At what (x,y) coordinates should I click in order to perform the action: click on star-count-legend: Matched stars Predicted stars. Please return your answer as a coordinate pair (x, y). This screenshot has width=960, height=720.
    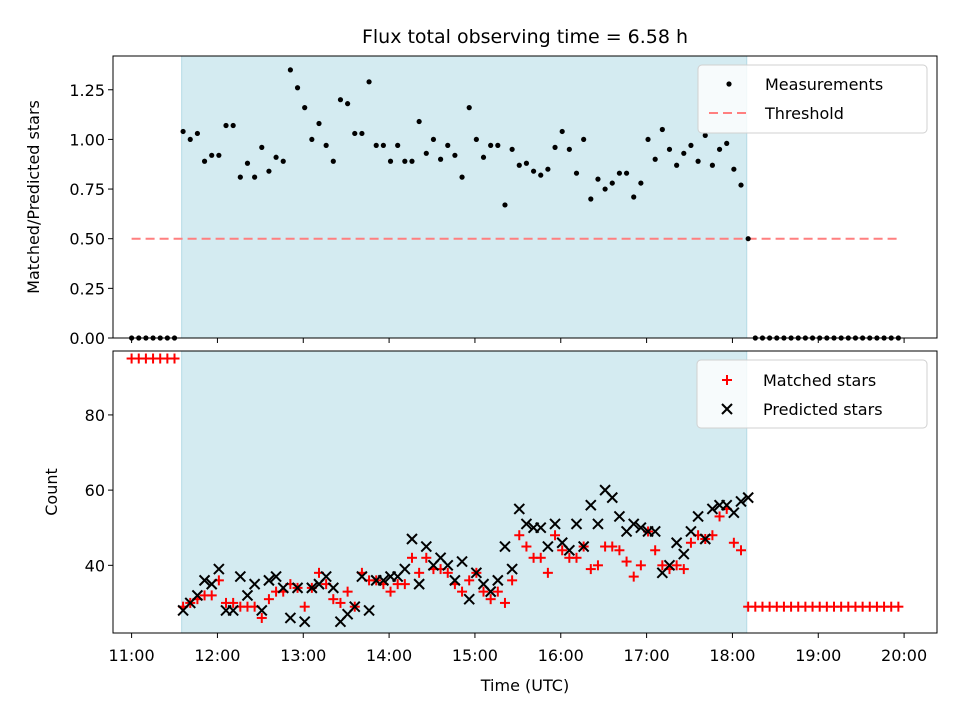
    Looking at the image, I should click on (812, 394).